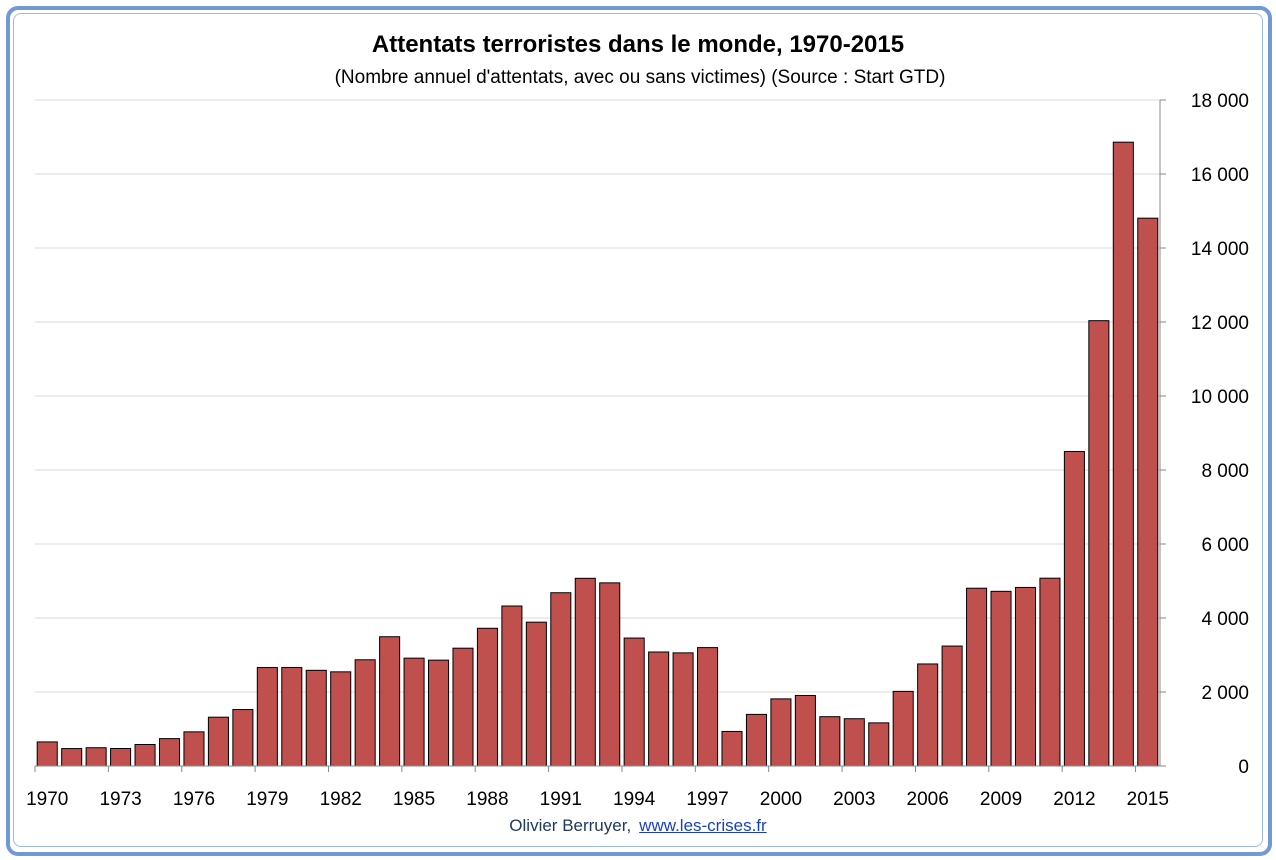  I want to click on bar-2014, so click(1123, 454).